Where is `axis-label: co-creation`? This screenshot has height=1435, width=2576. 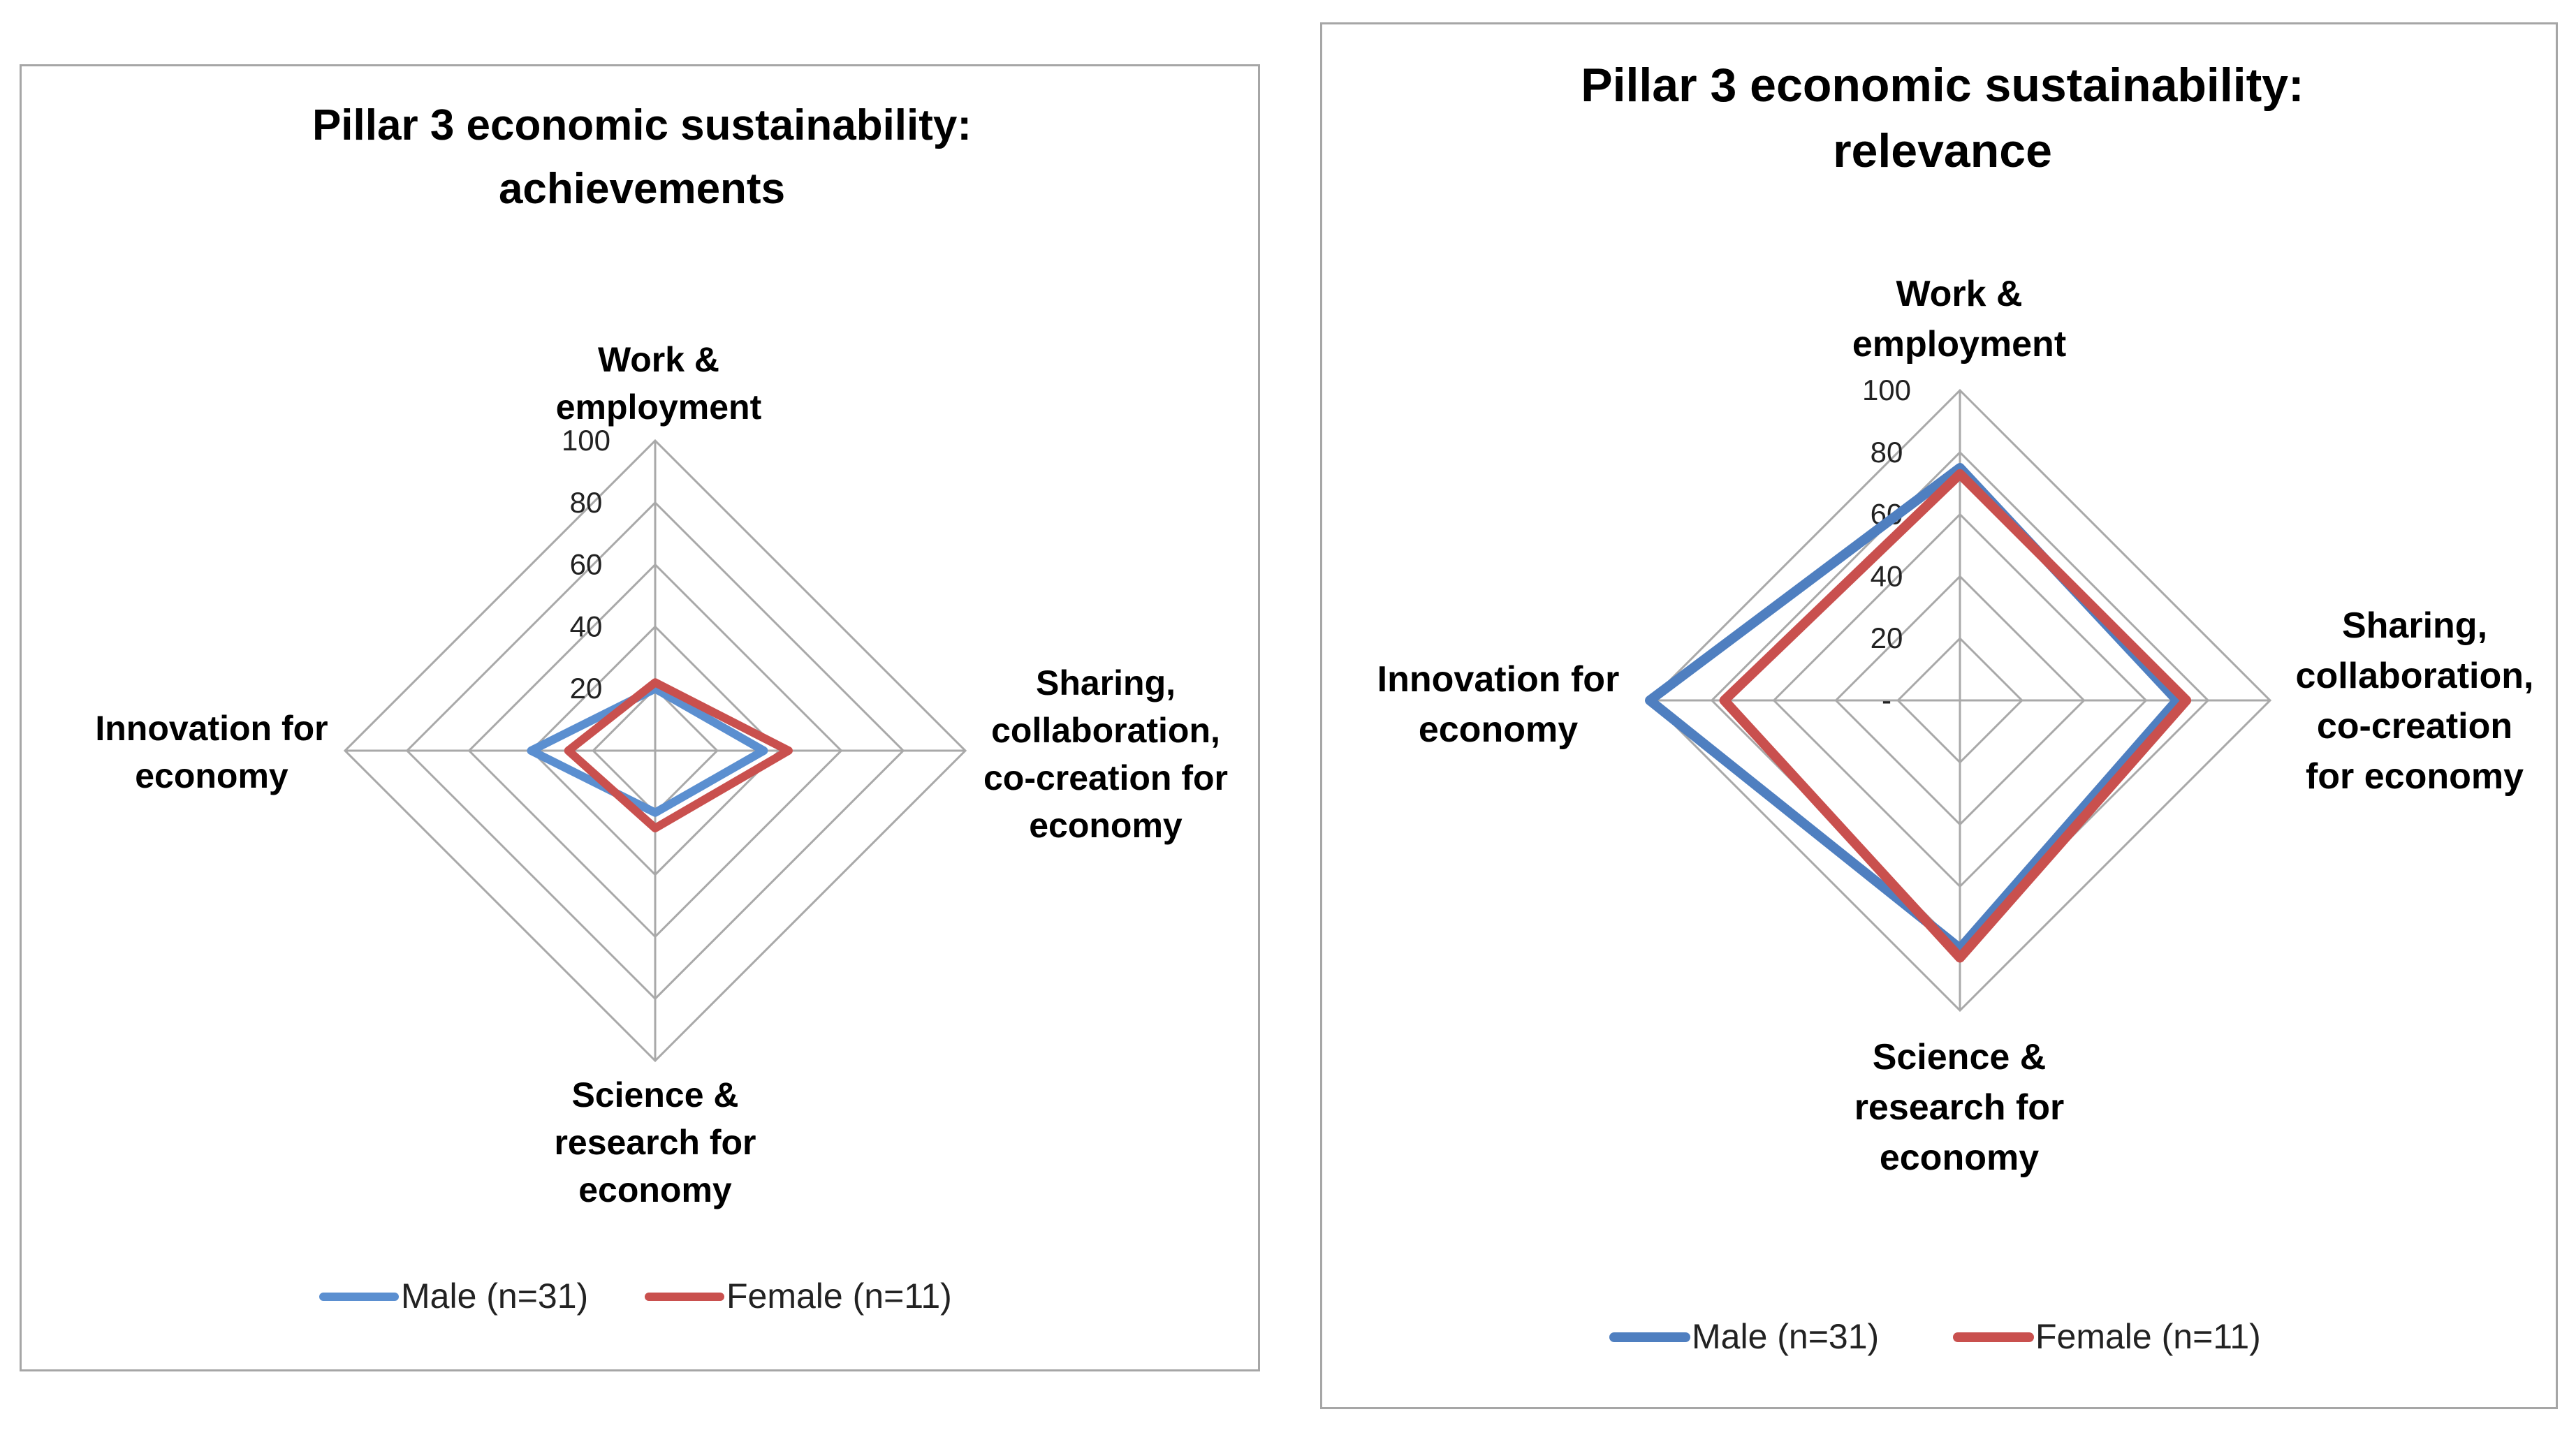
axis-label: co-creation is located at coordinates (2414, 726).